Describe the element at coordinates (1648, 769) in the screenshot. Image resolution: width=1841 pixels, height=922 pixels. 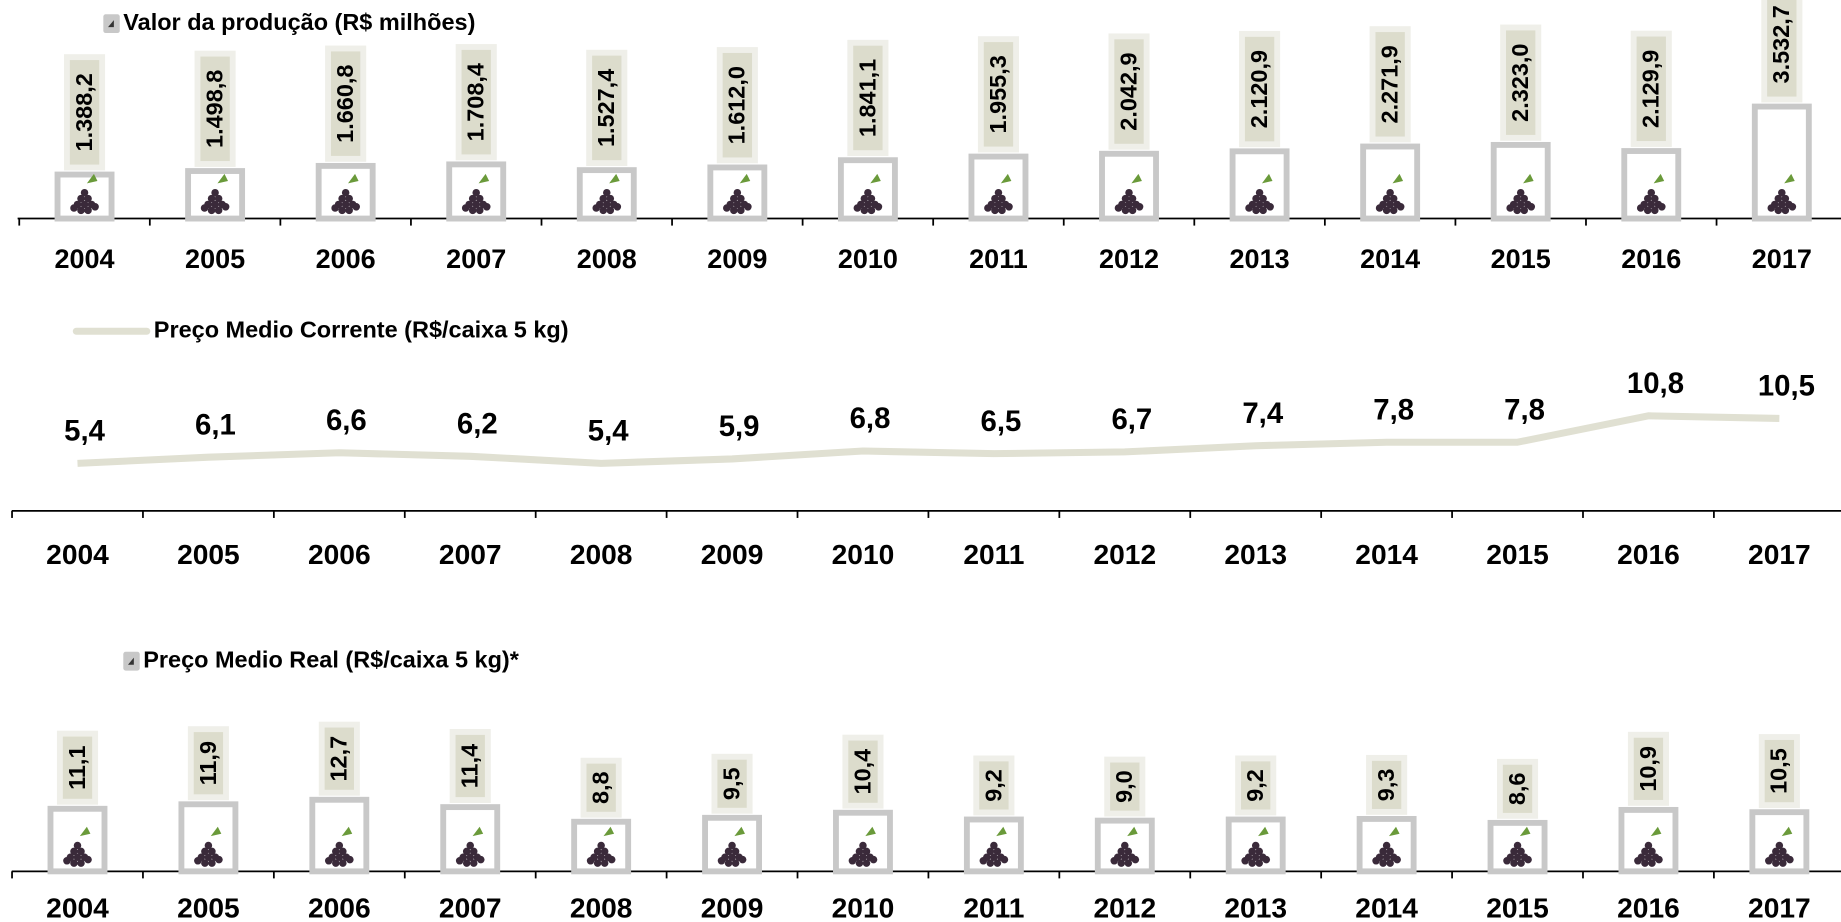
I see `value-label: 10,9` at that location.